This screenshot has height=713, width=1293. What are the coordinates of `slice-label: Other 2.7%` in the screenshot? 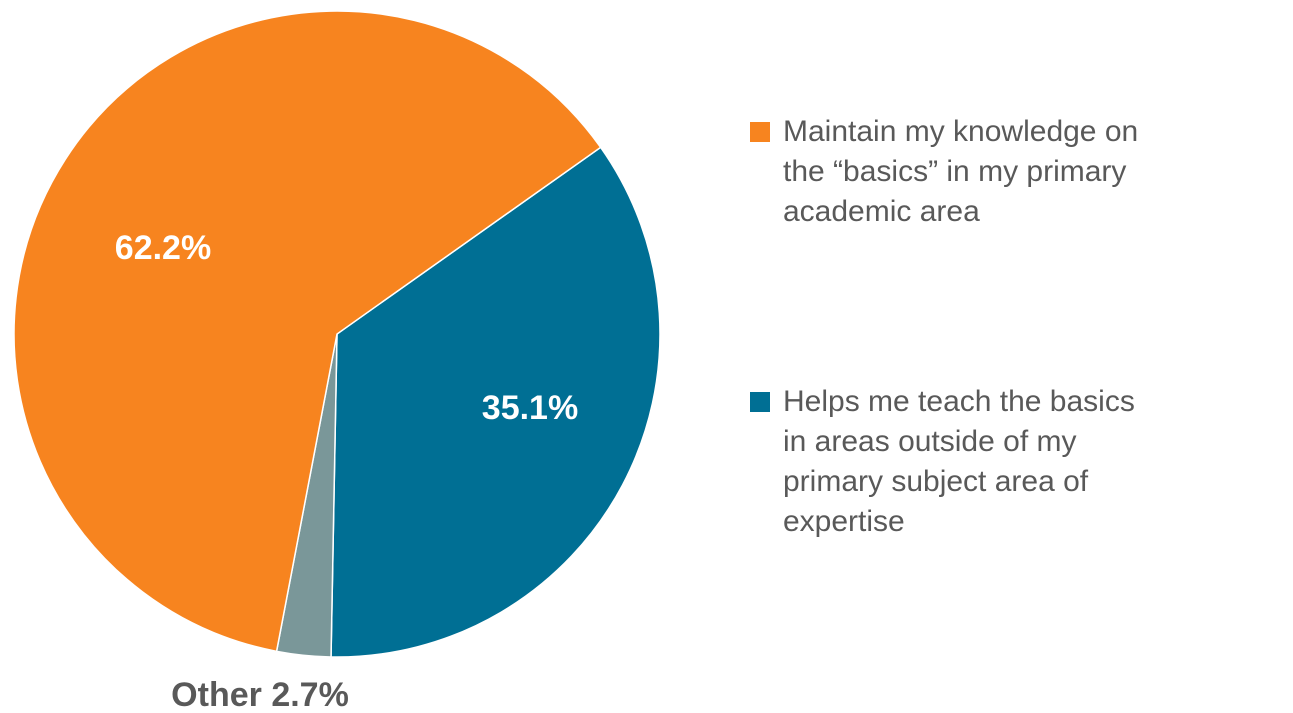 It's located at (260, 694).